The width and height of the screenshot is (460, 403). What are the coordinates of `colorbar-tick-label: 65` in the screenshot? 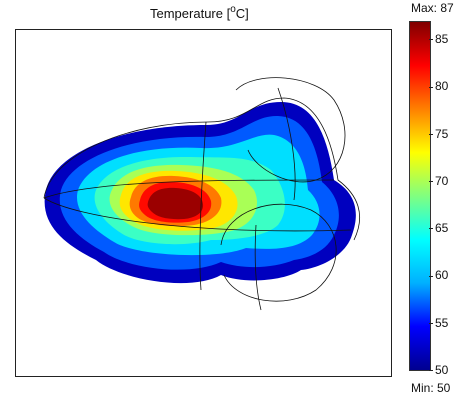 It's located at (442, 228).